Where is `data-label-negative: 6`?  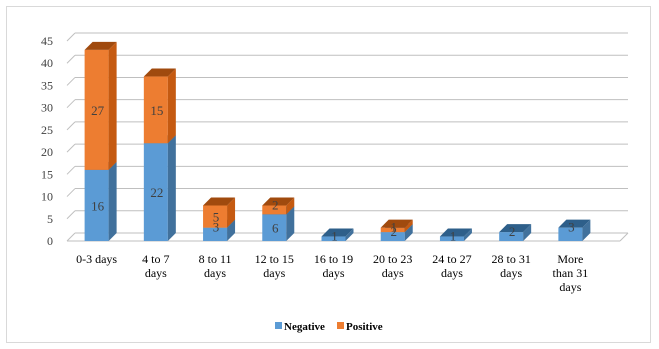 data-label-negative: 6 is located at coordinates (275, 228).